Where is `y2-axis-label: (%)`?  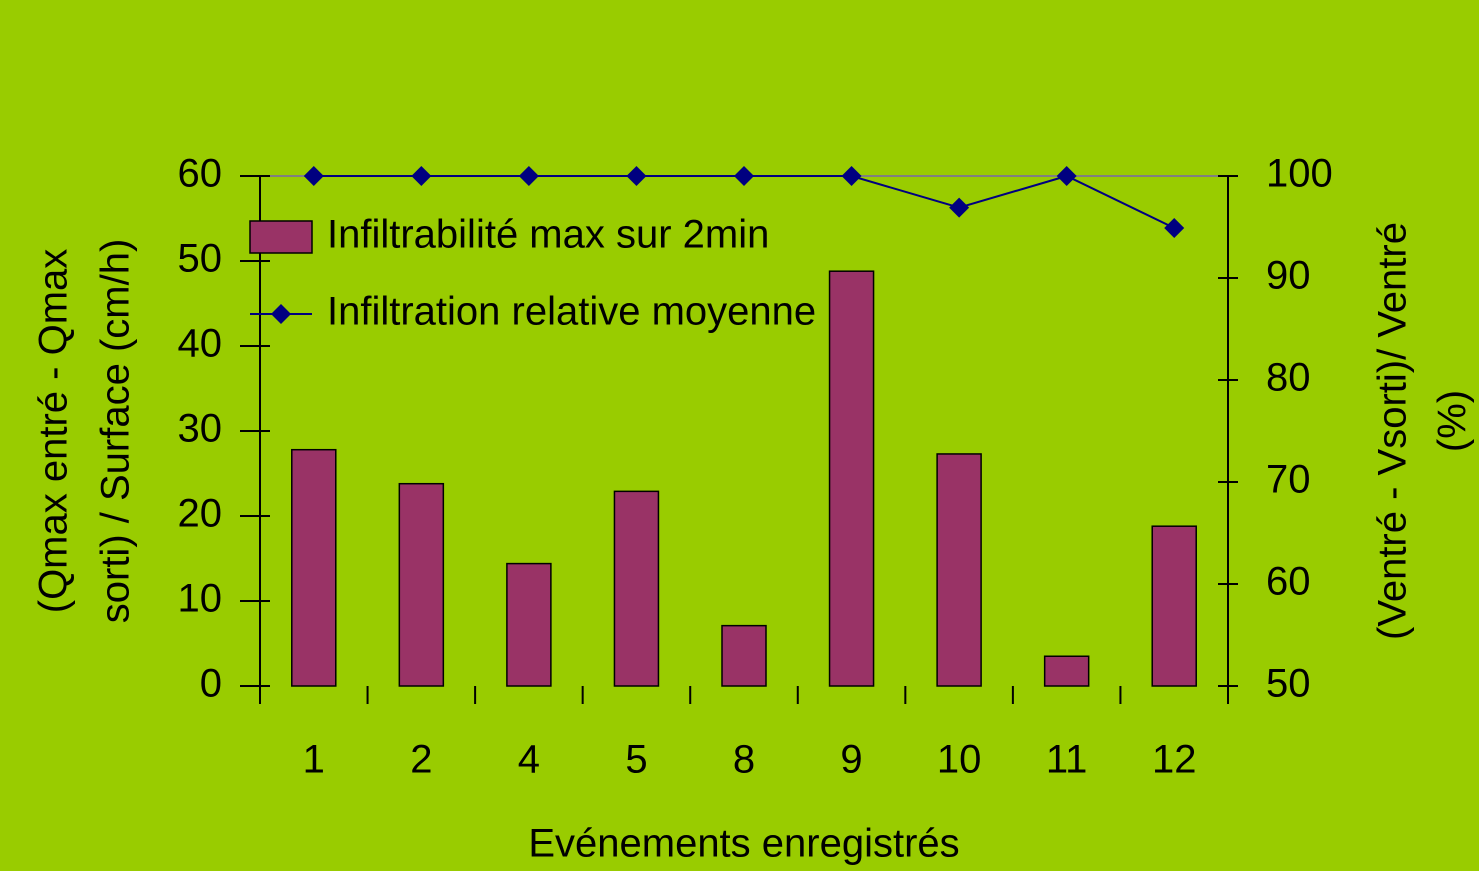
y2-axis-label: (%) is located at coordinates (1453, 421).